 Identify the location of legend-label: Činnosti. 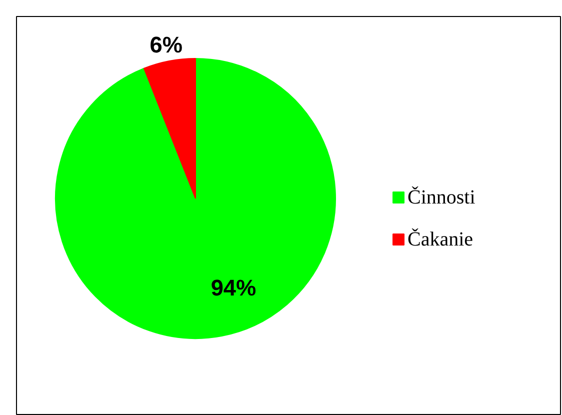
(442, 197).